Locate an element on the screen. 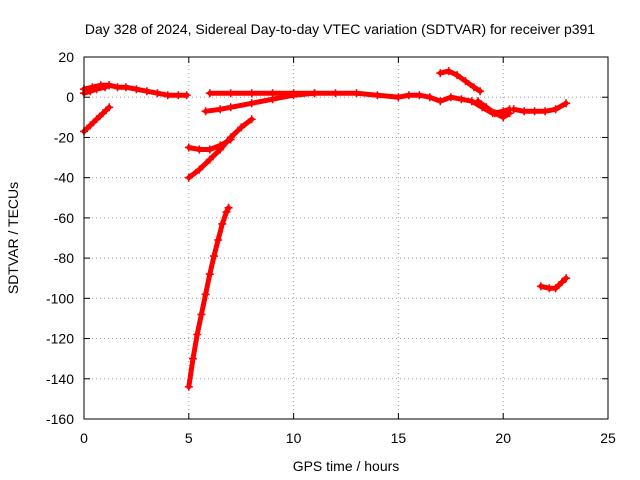 Image resolution: width=640 pixels, height=480 pixels. y-tick-label: -160 is located at coordinates (60, 419).